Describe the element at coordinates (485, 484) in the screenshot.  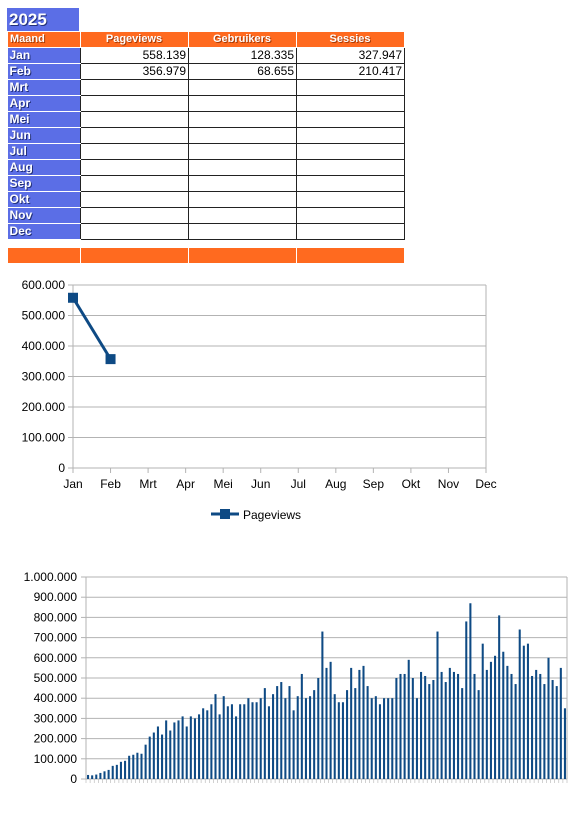
I see `x-tick-label: Dec` at that location.